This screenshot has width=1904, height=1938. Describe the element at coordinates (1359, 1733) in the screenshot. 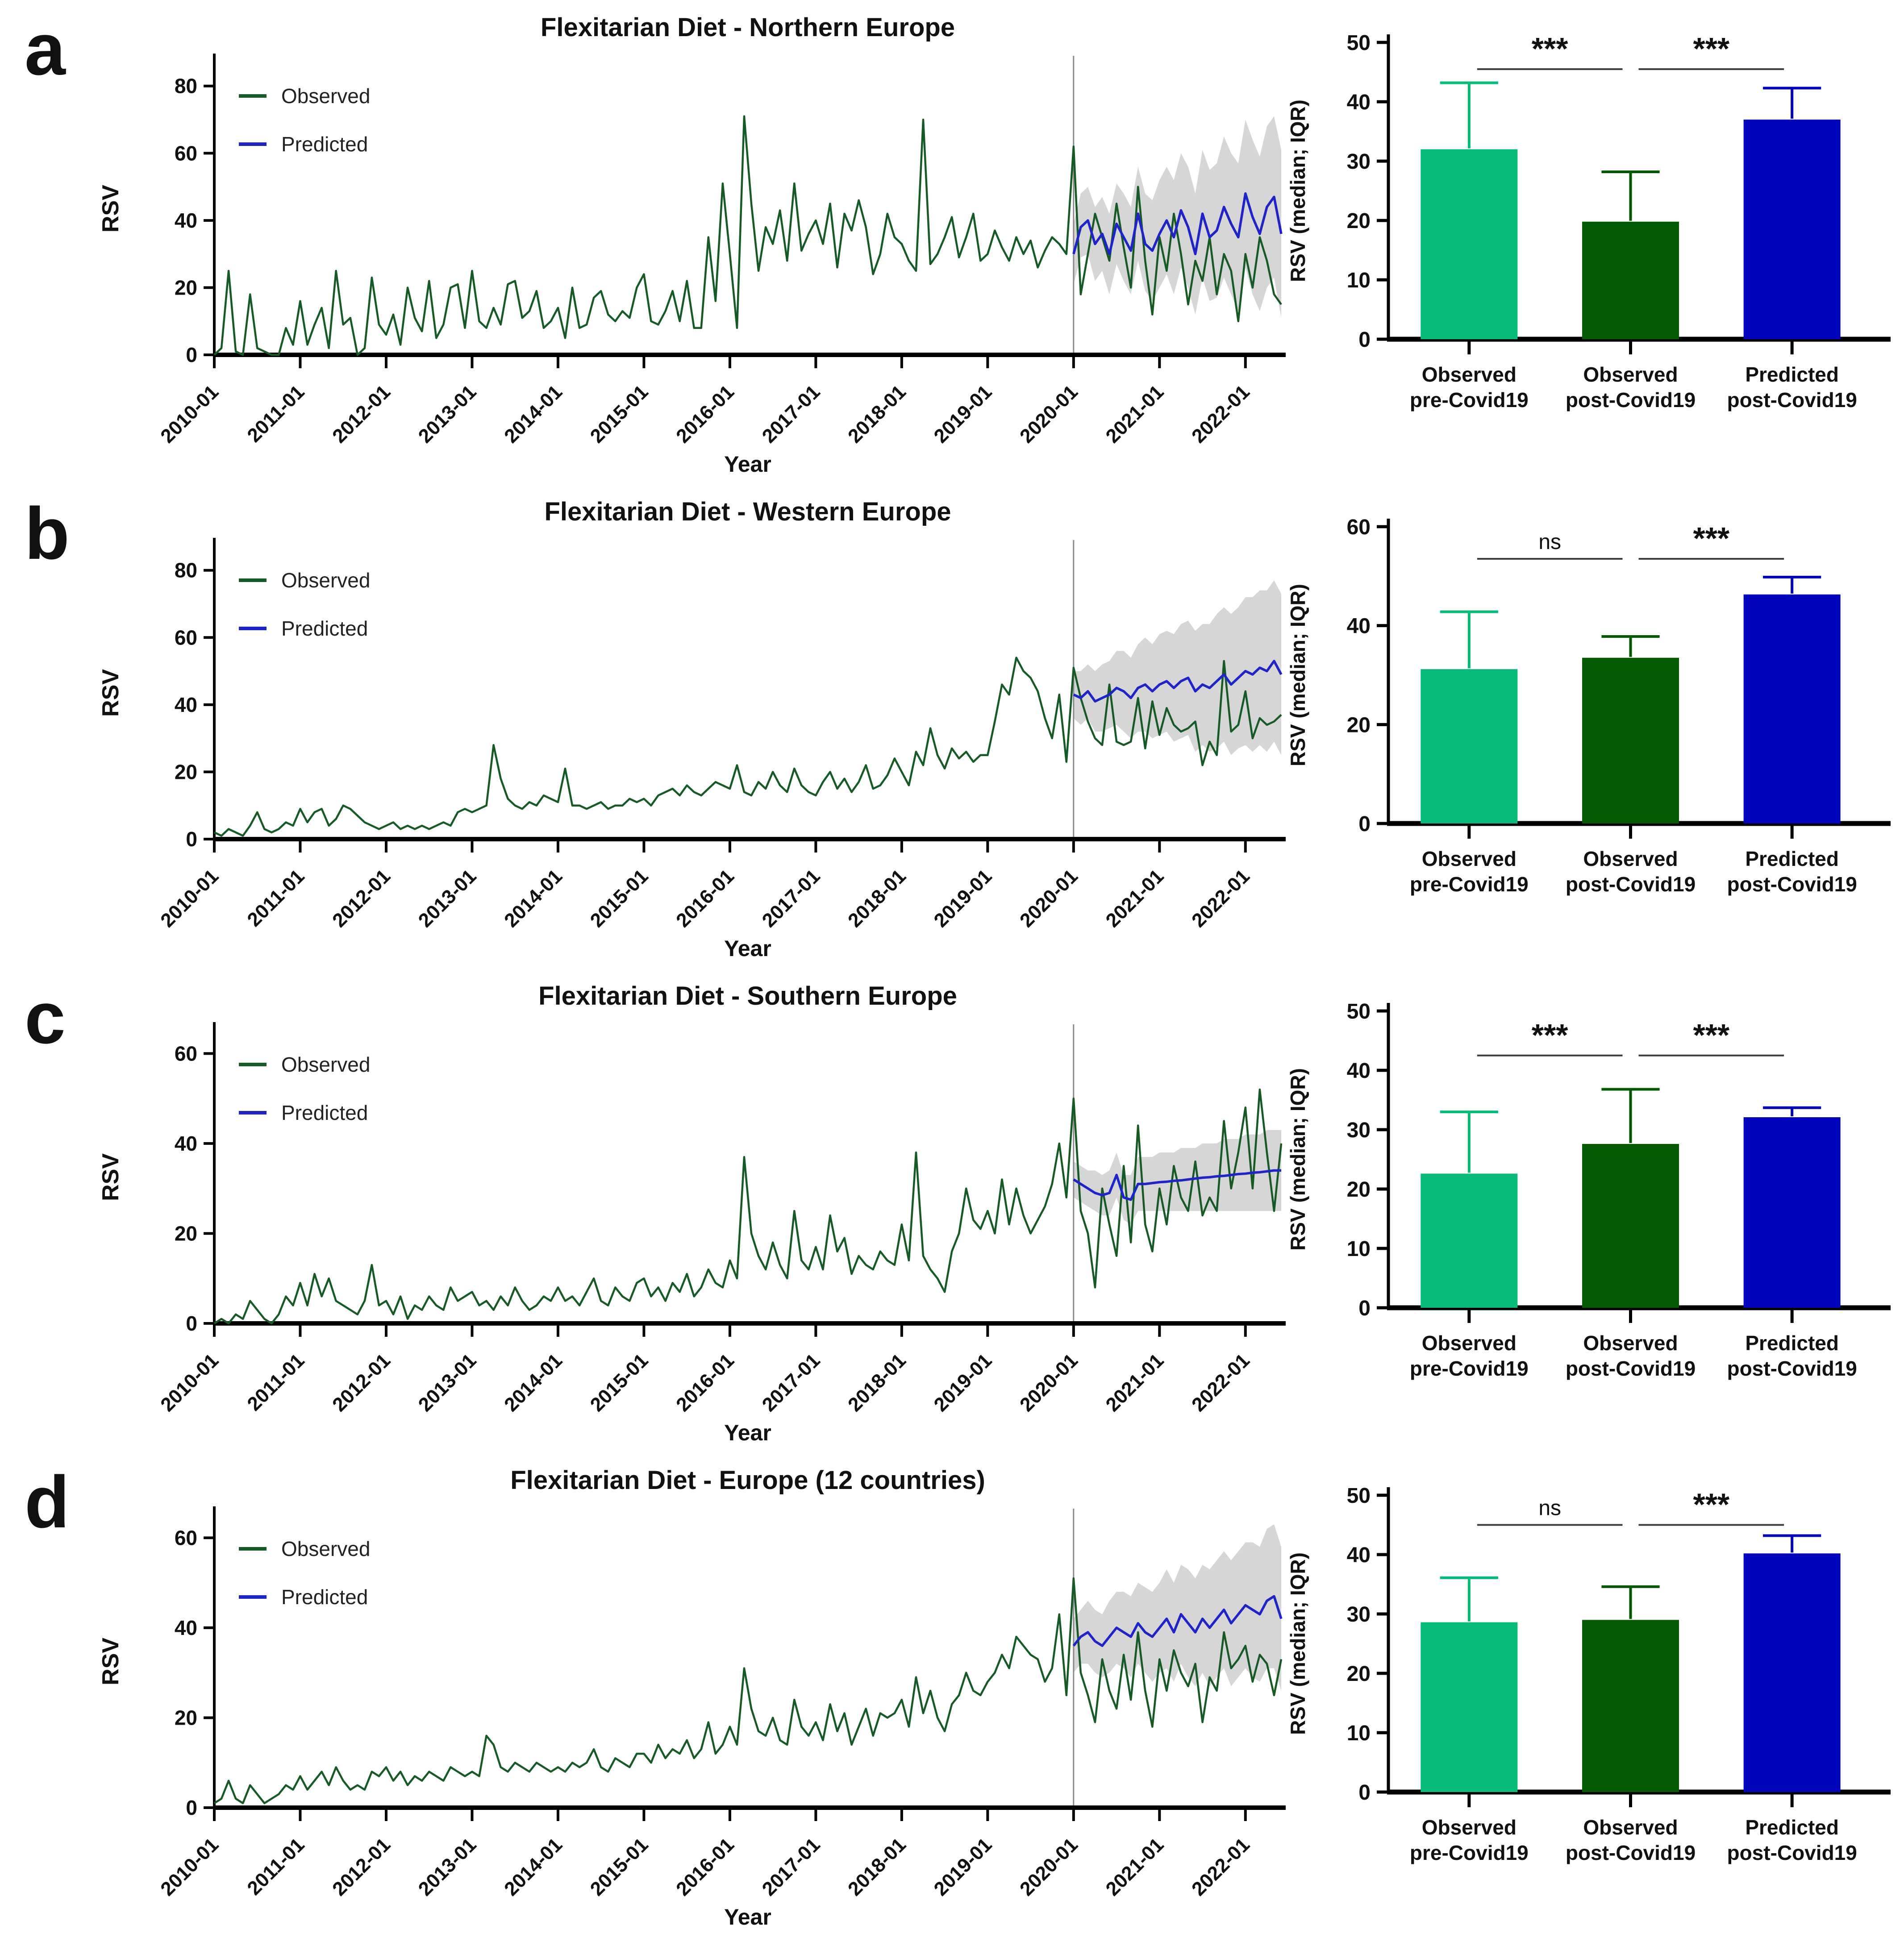

I see `y-tick-label: 10` at that location.